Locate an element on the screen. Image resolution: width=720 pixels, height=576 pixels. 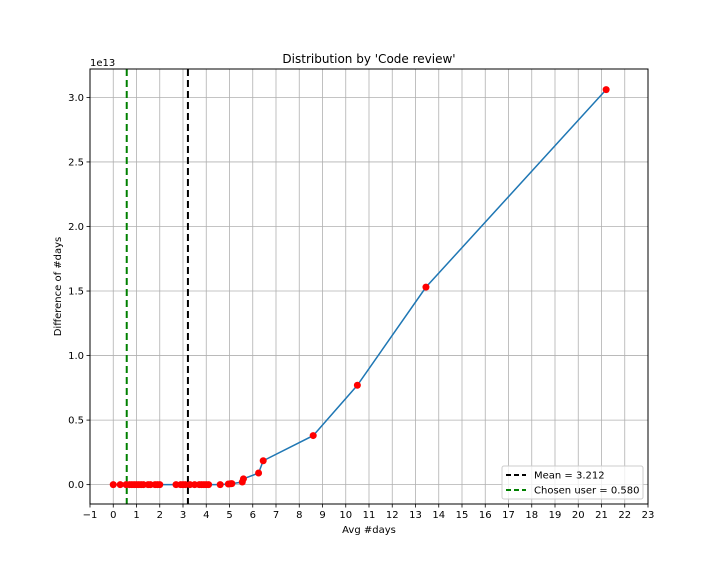
x-tick-label: 22 is located at coordinates (624, 515).